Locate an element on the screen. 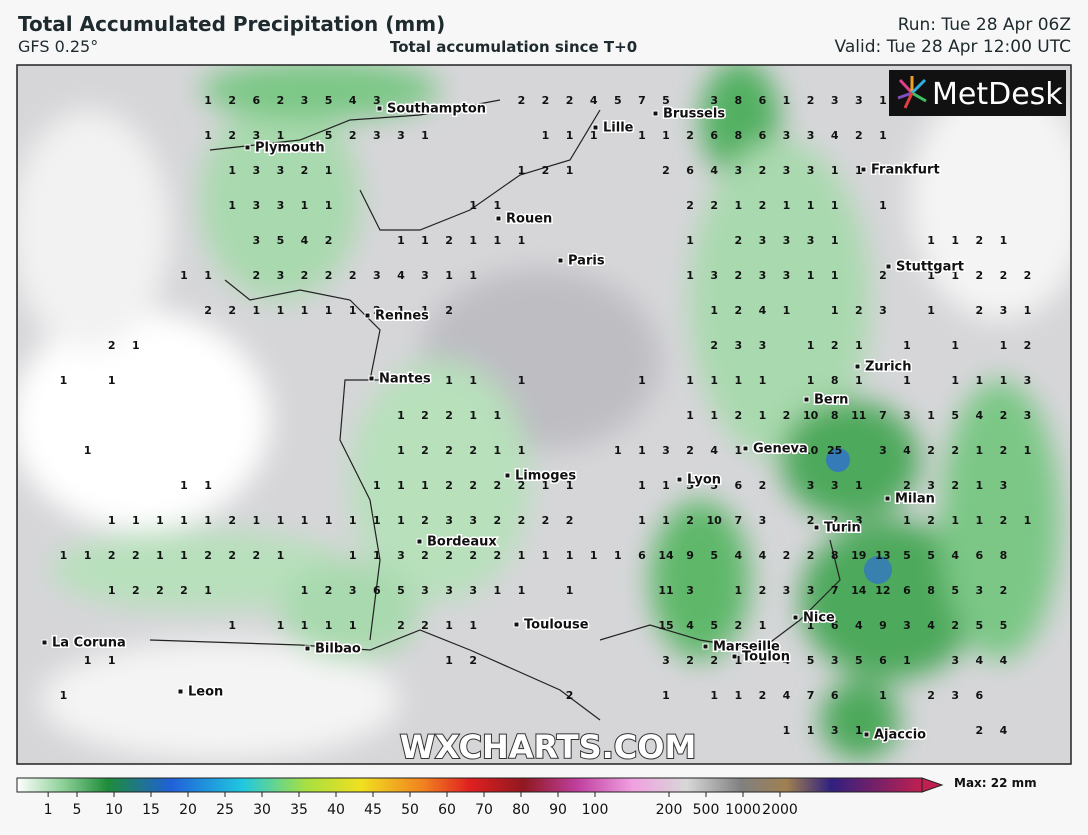 The image size is (1088, 835). colorbar-tick-label: 5 is located at coordinates (77, 810).